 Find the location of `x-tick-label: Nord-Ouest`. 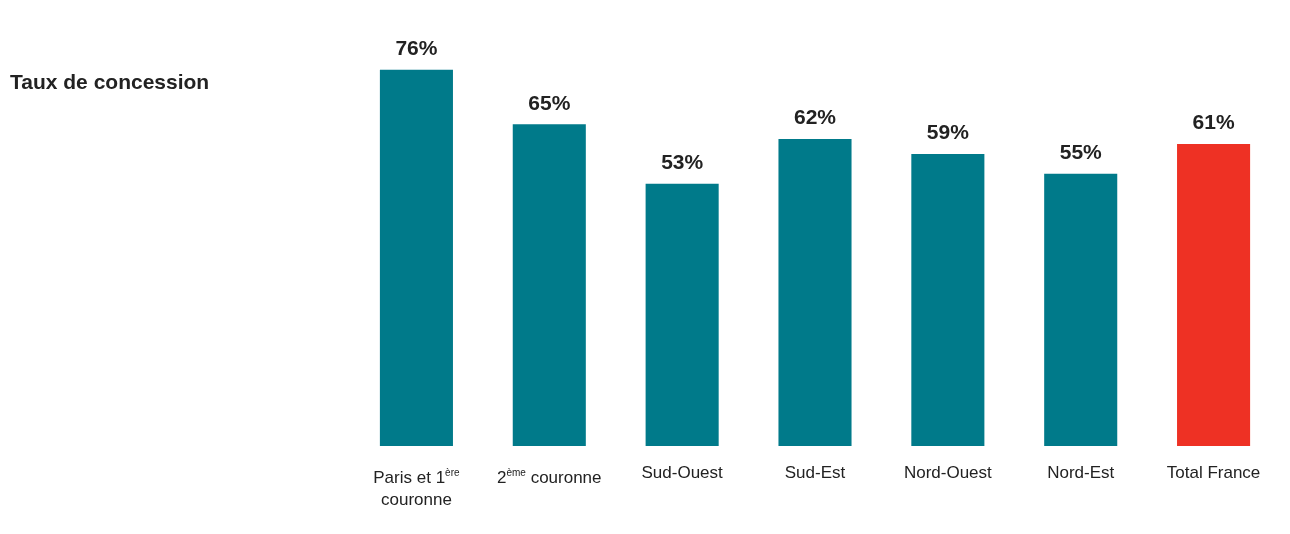

x-tick-label: Nord-Ouest is located at coordinates (947, 473).